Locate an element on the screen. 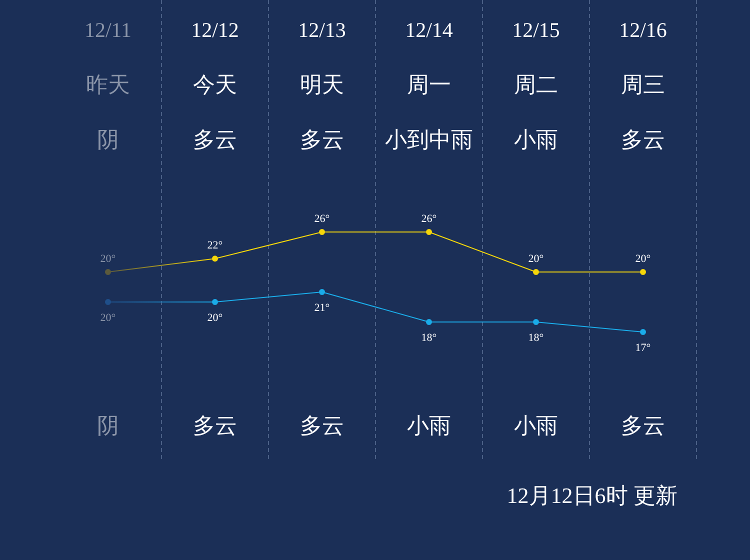 Image resolution: width=750 pixels, height=560 pixels. text: 今天 is located at coordinates (215, 84).